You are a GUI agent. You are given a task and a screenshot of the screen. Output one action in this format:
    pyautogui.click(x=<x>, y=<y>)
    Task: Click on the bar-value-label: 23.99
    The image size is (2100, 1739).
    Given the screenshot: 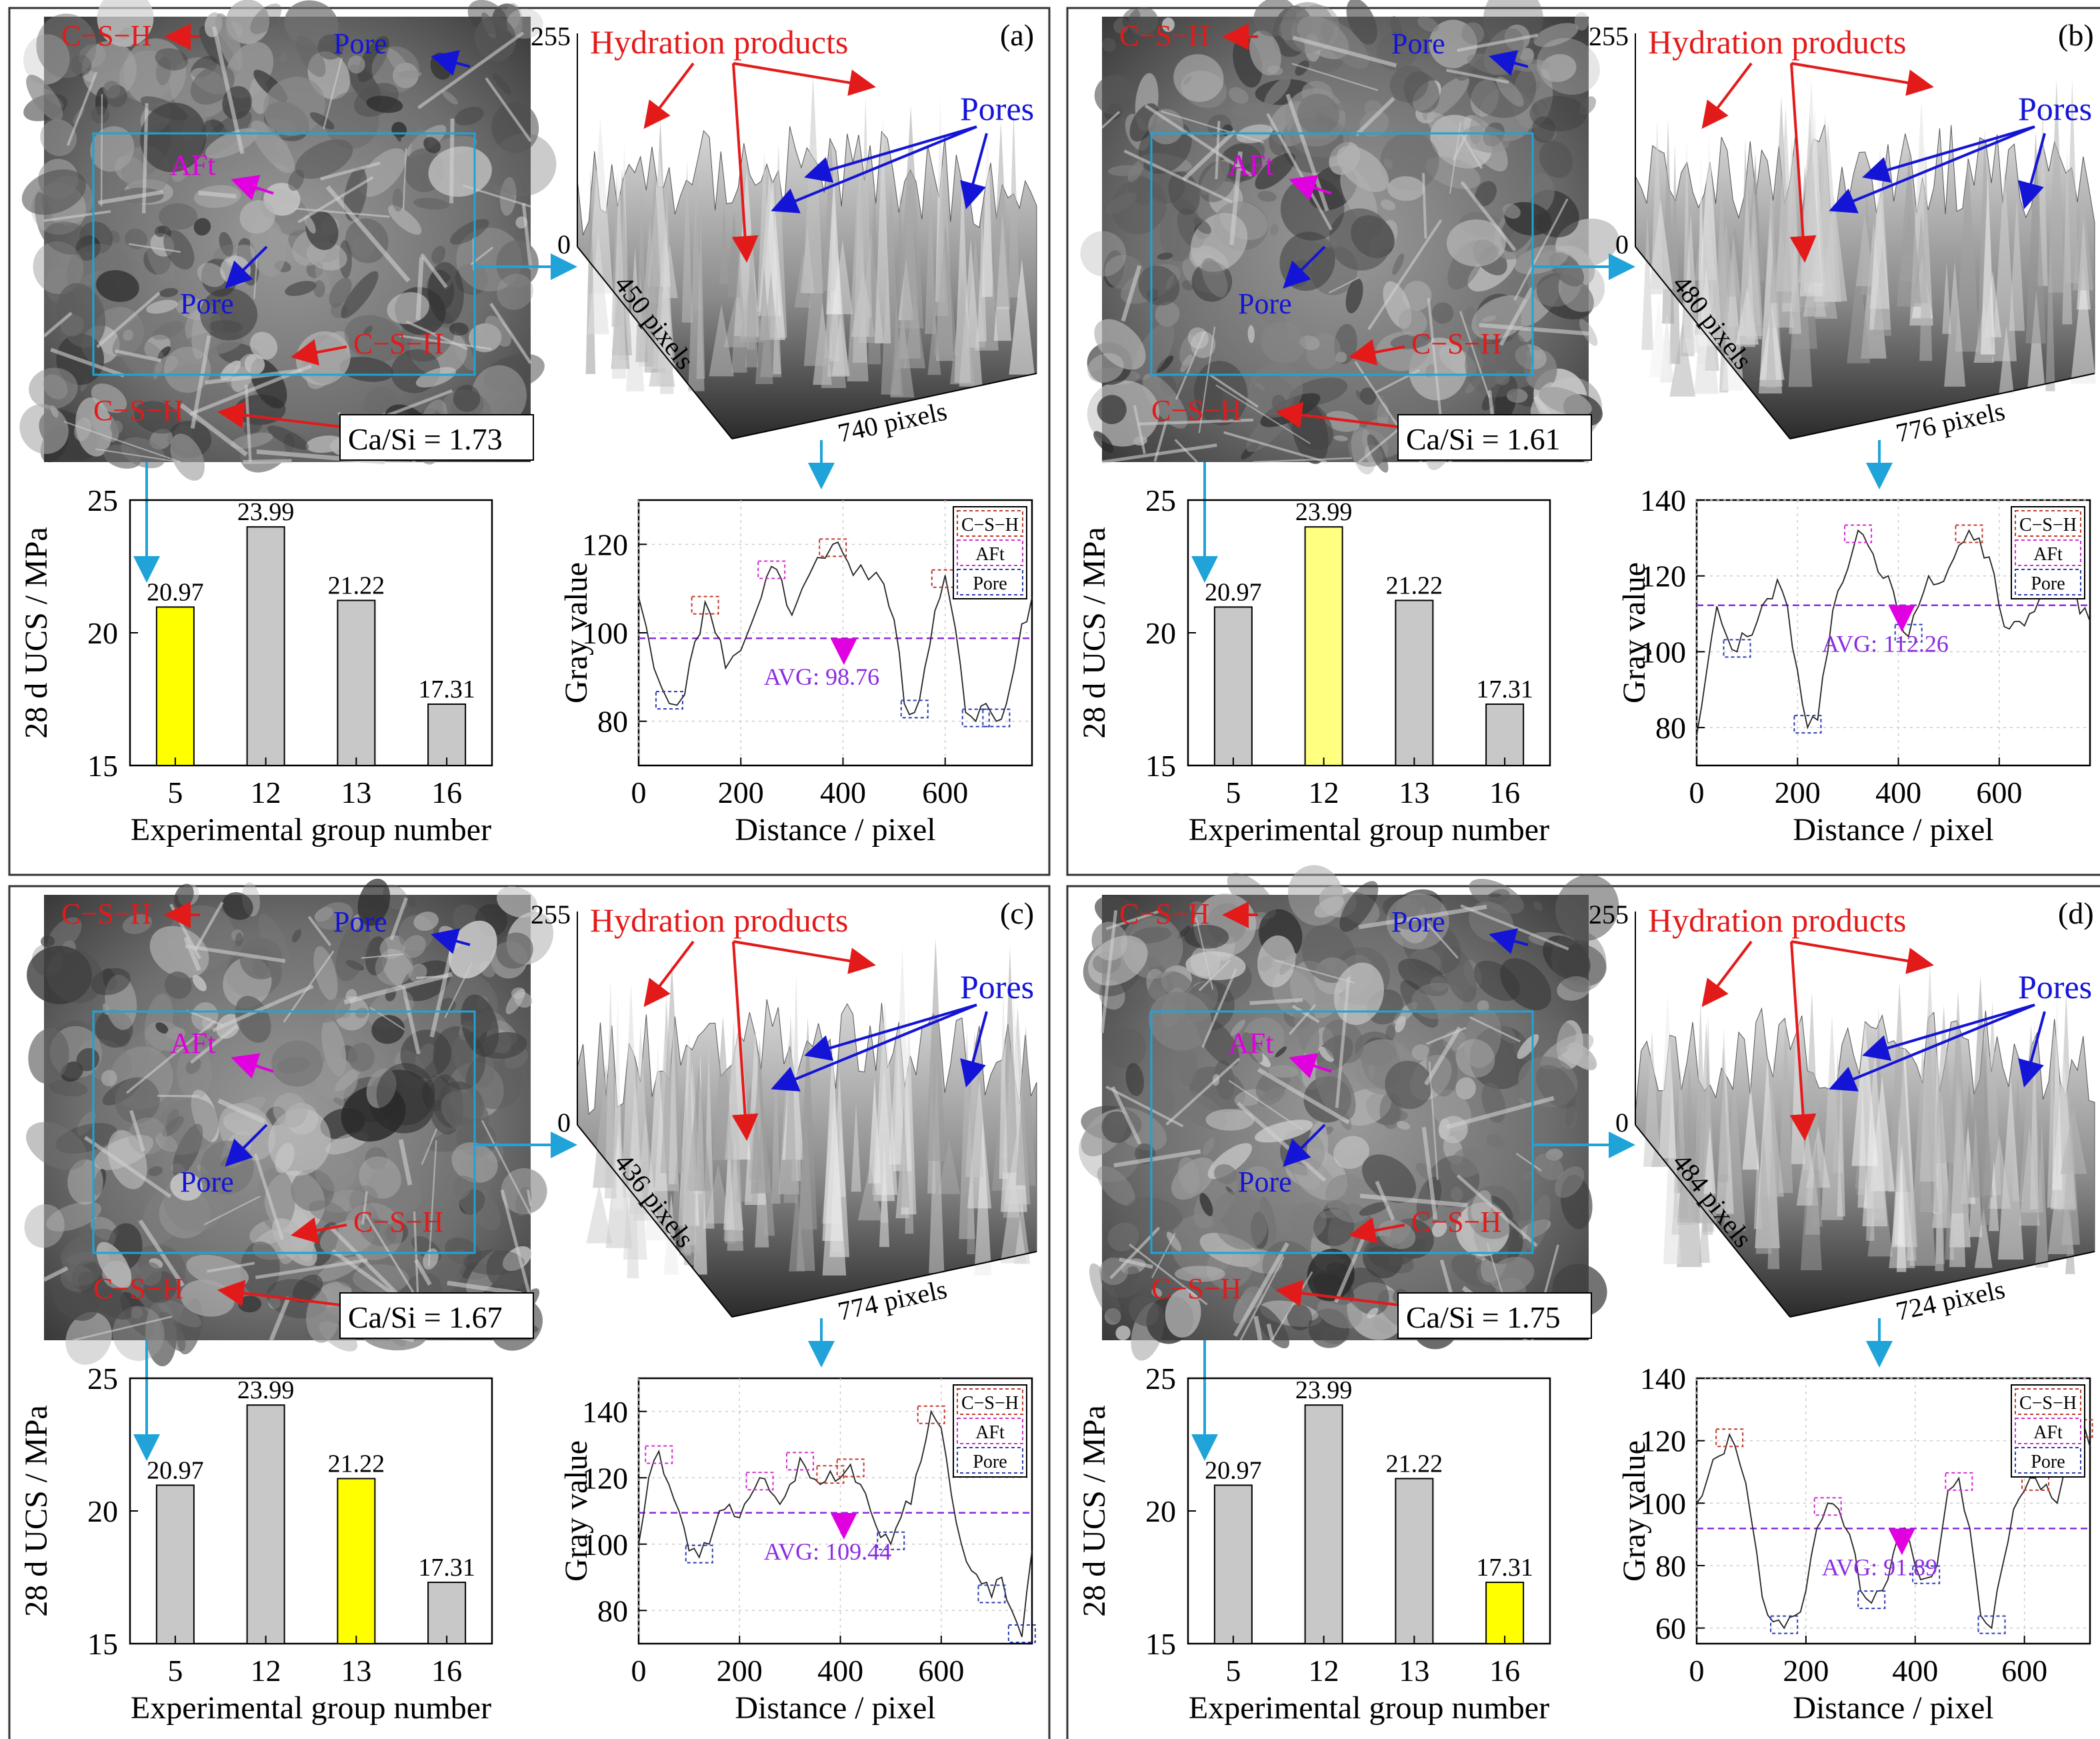 What is the action you would take?
    pyautogui.click(x=266, y=512)
    